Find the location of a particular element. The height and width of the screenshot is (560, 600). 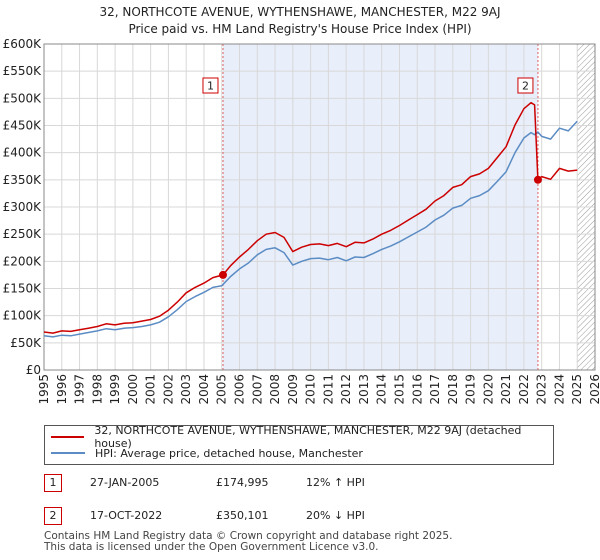

transaction-hpi-diff: 12% ↑ HPI is located at coordinates (335, 482).